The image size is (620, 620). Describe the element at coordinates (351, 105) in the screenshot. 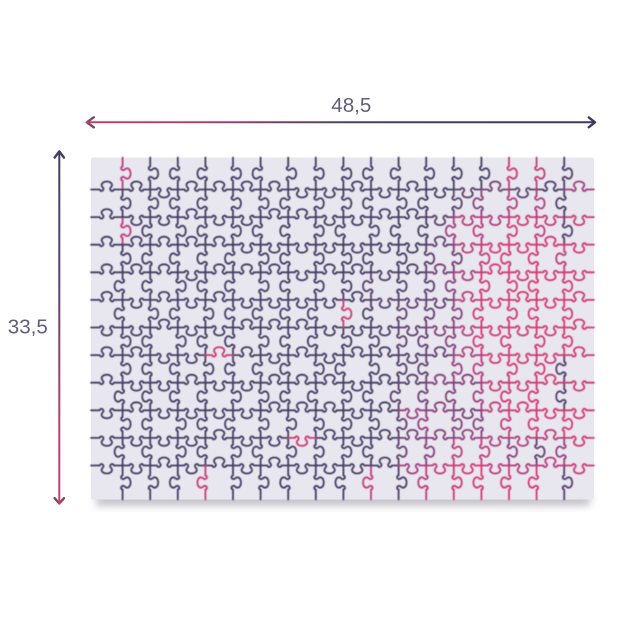

I see `svg-text: 48,5` at that location.